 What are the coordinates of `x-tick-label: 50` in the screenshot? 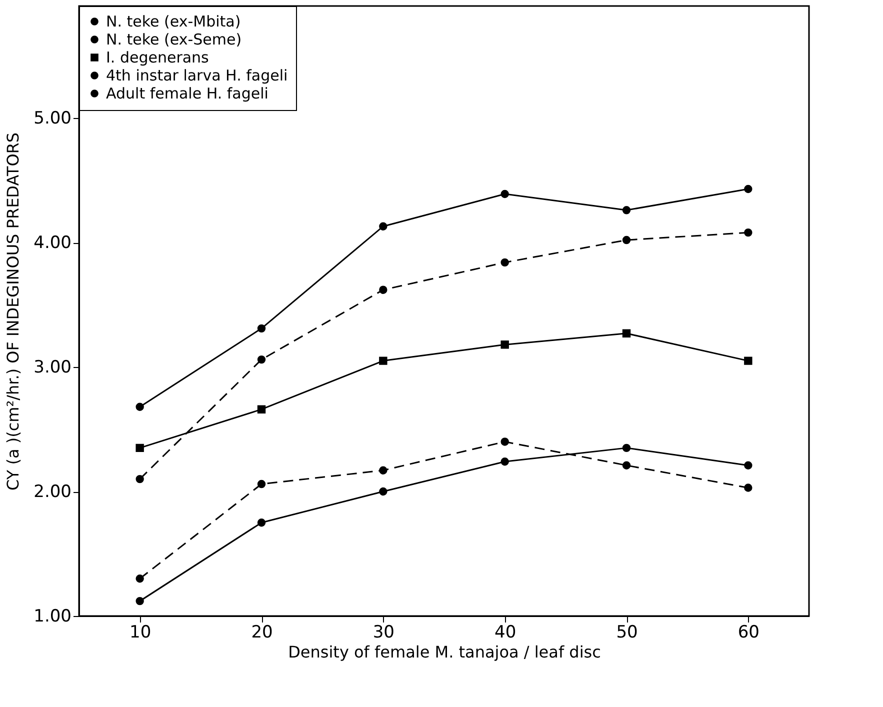 It's located at (627, 632).